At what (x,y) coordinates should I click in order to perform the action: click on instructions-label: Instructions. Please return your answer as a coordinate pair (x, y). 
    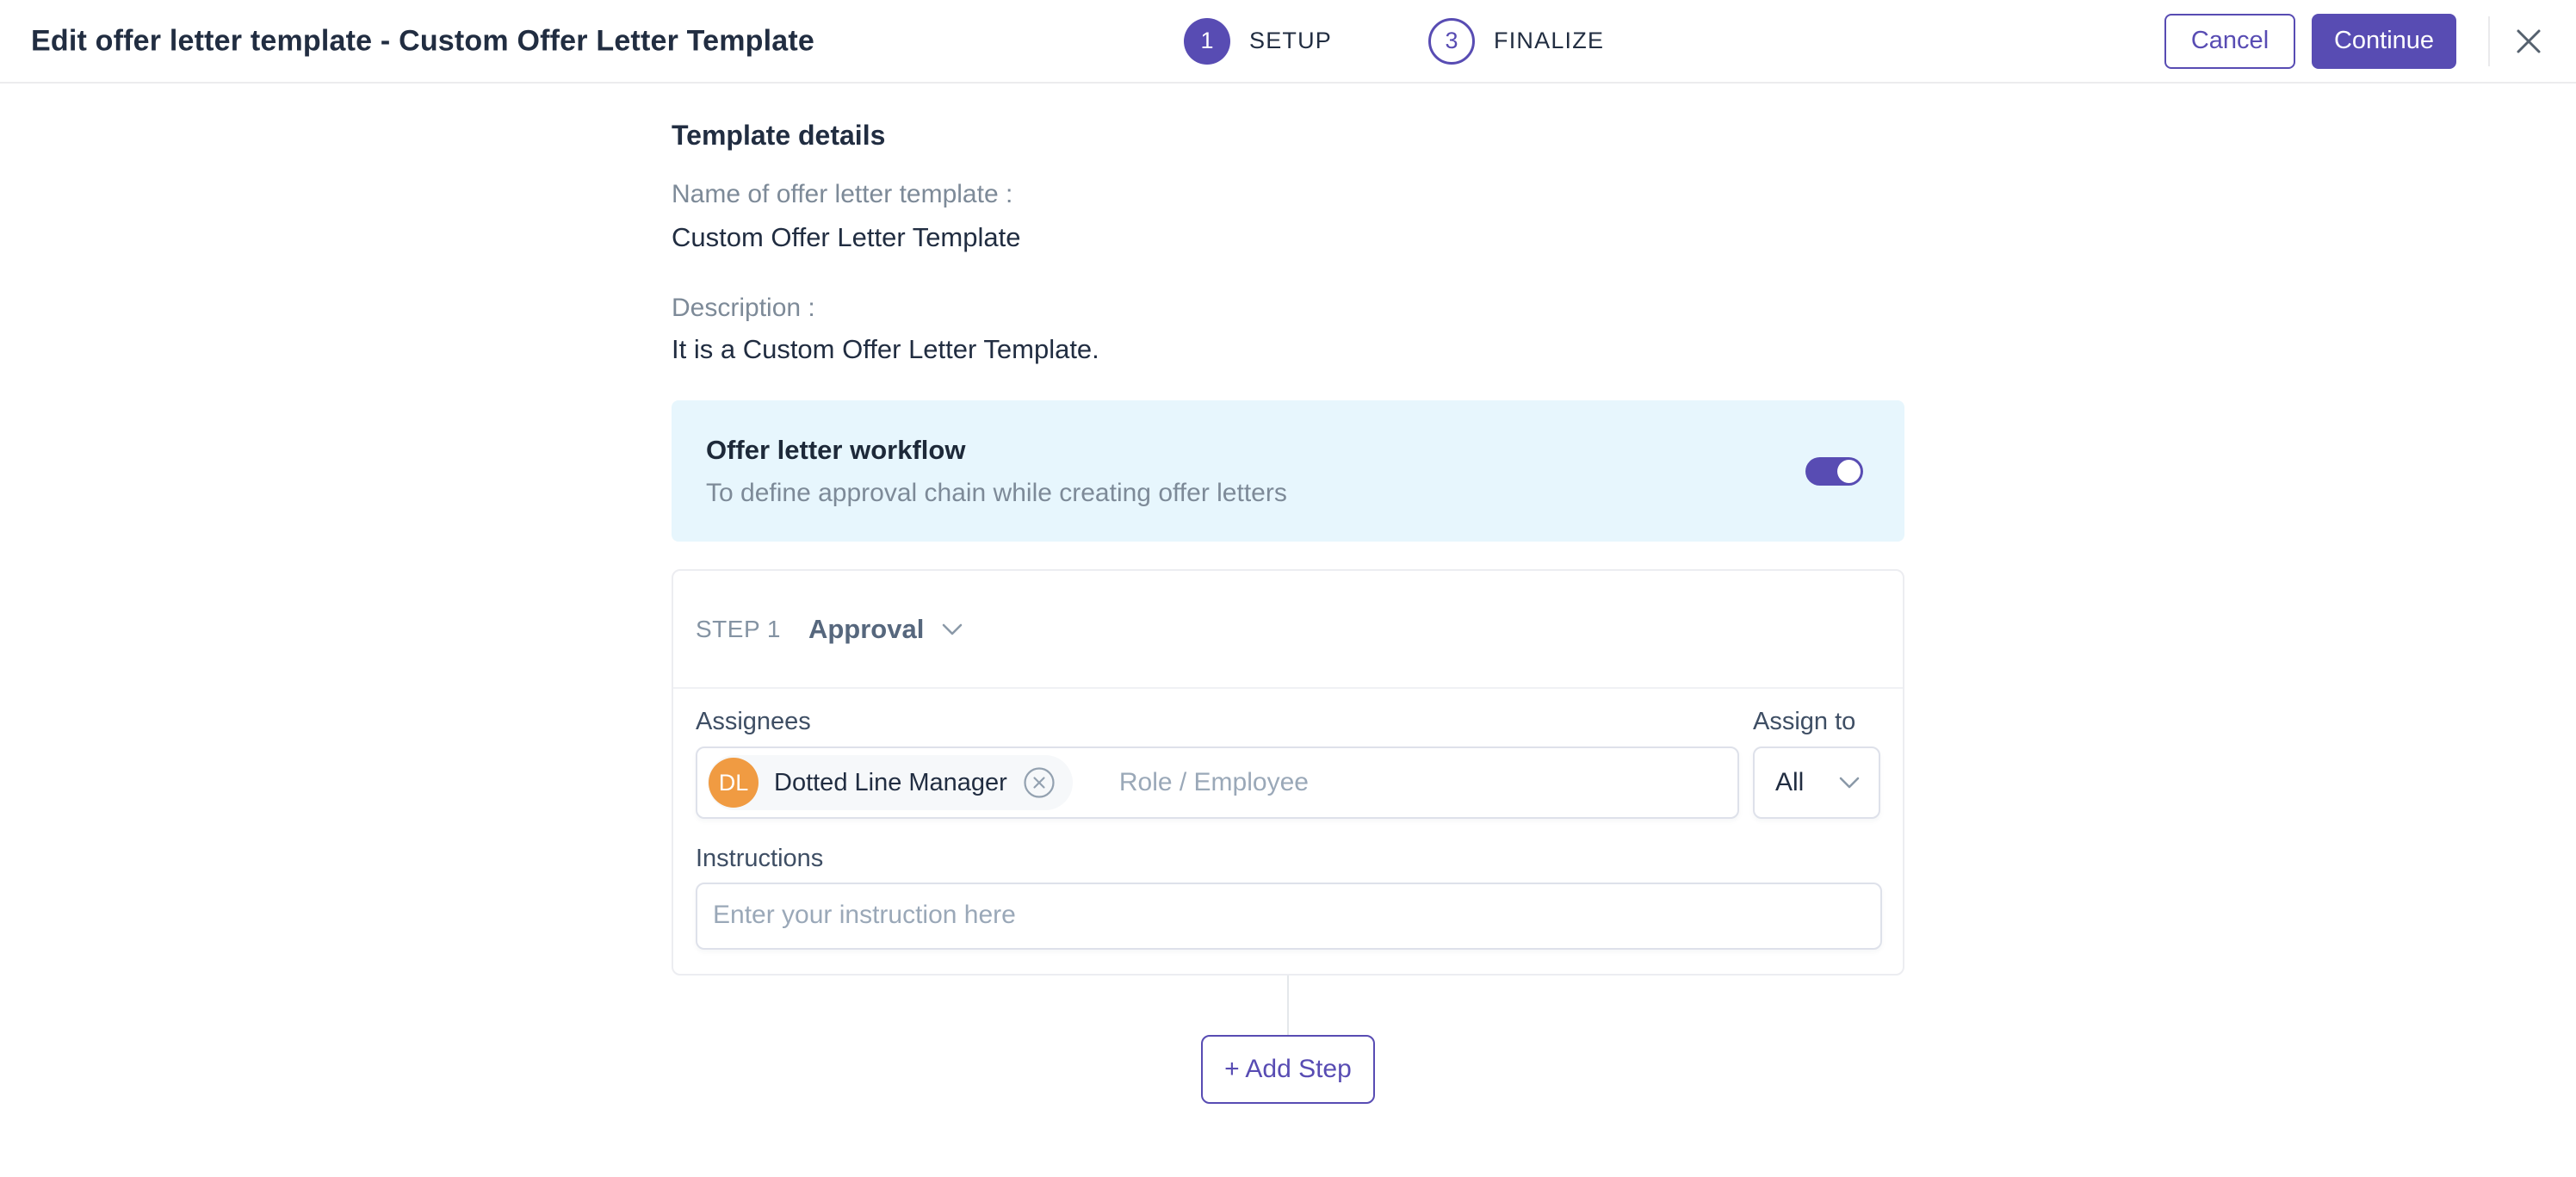
    Looking at the image, I should click on (760, 858).